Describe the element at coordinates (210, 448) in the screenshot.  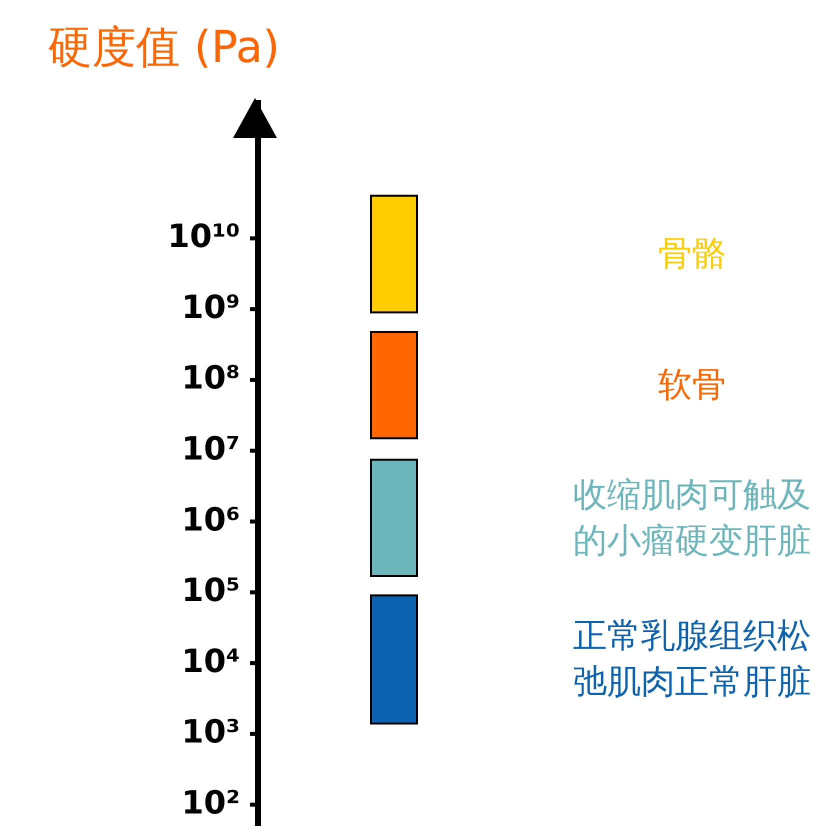
I see `y-tick-label: 10⁷` at that location.